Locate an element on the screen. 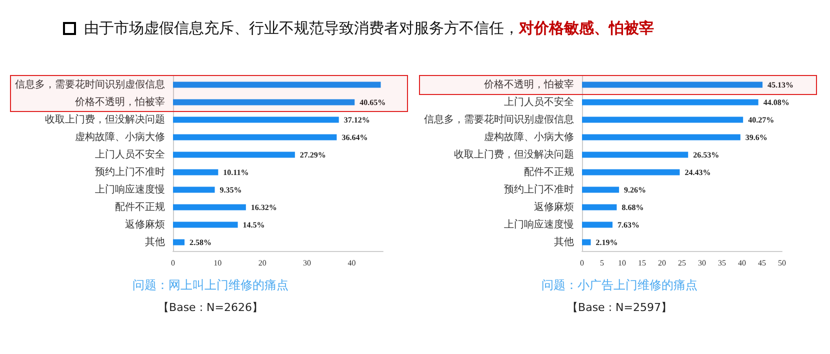 The height and width of the screenshot is (354, 830). data-label: 2.58% is located at coordinates (201, 242).